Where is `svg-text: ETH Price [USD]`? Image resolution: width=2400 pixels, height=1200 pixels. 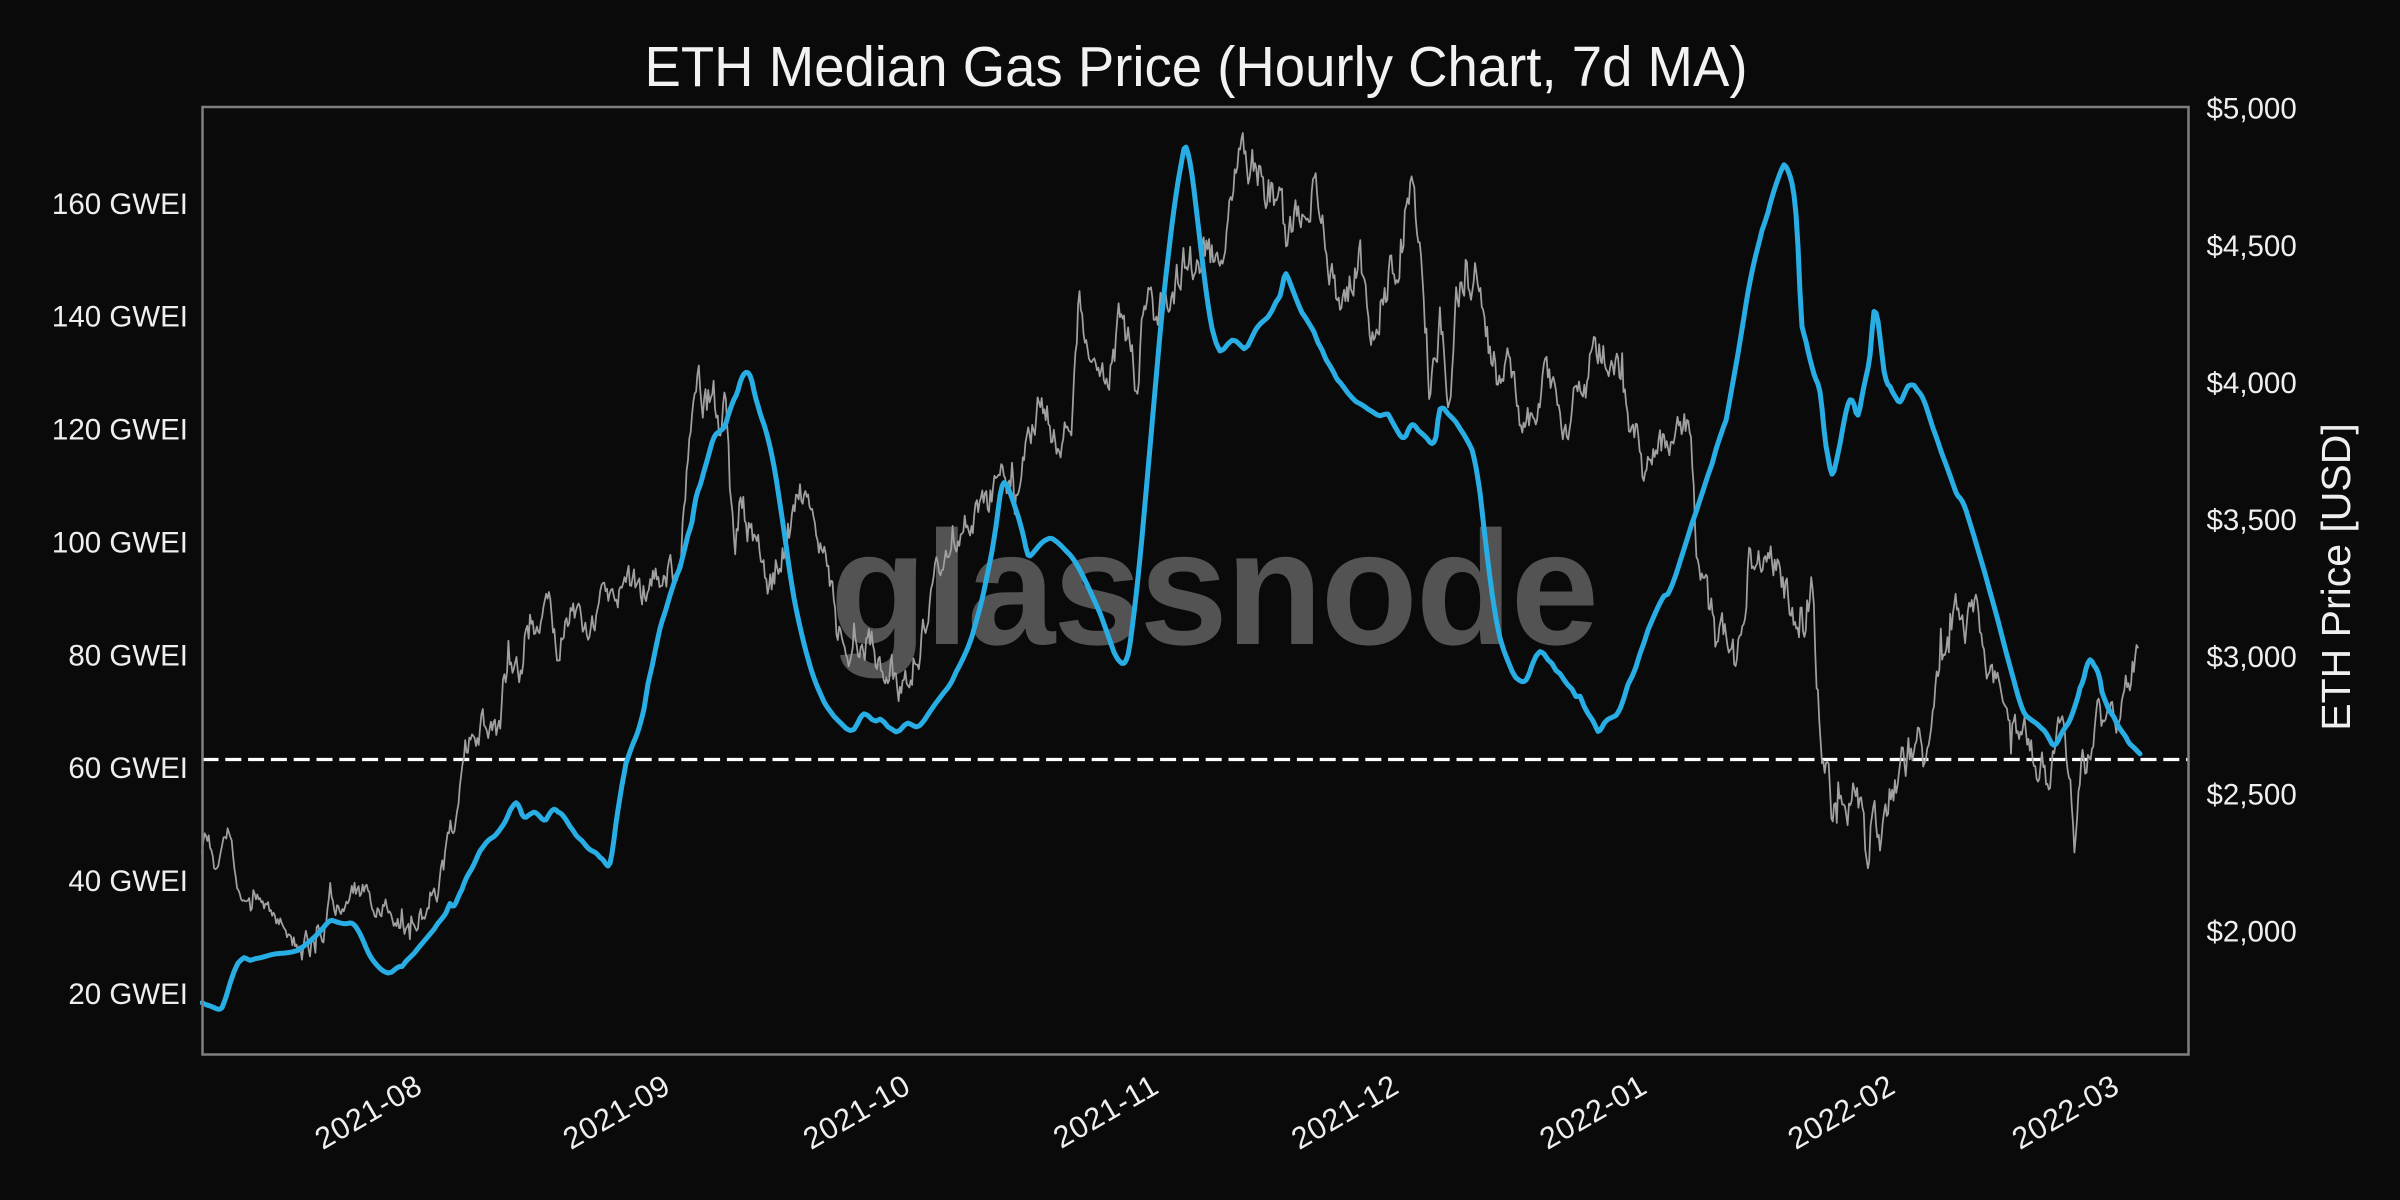 svg-text: ETH Price [USD] is located at coordinates (2336, 577).